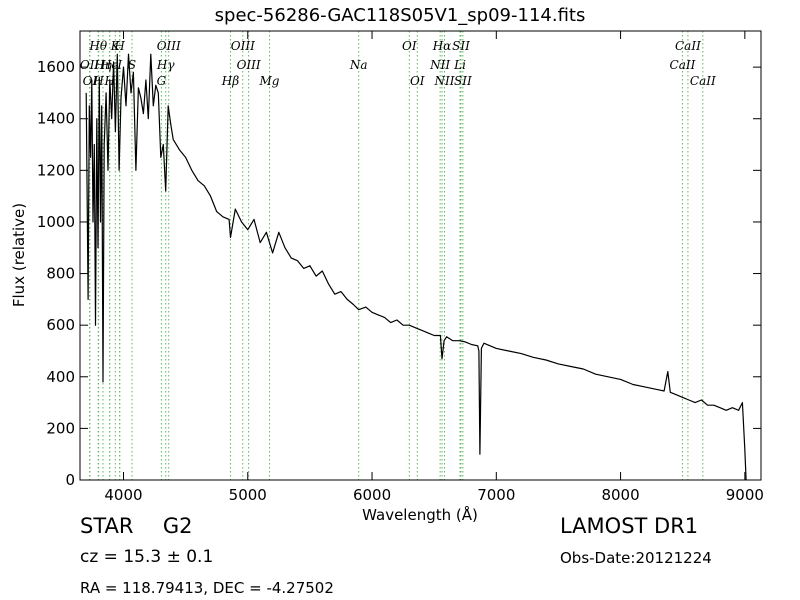 Image resolution: width=800 pixels, height=600 pixels. Describe the element at coordinates (109, 65) in the screenshot. I see `line-label-second-2: He` at that location.